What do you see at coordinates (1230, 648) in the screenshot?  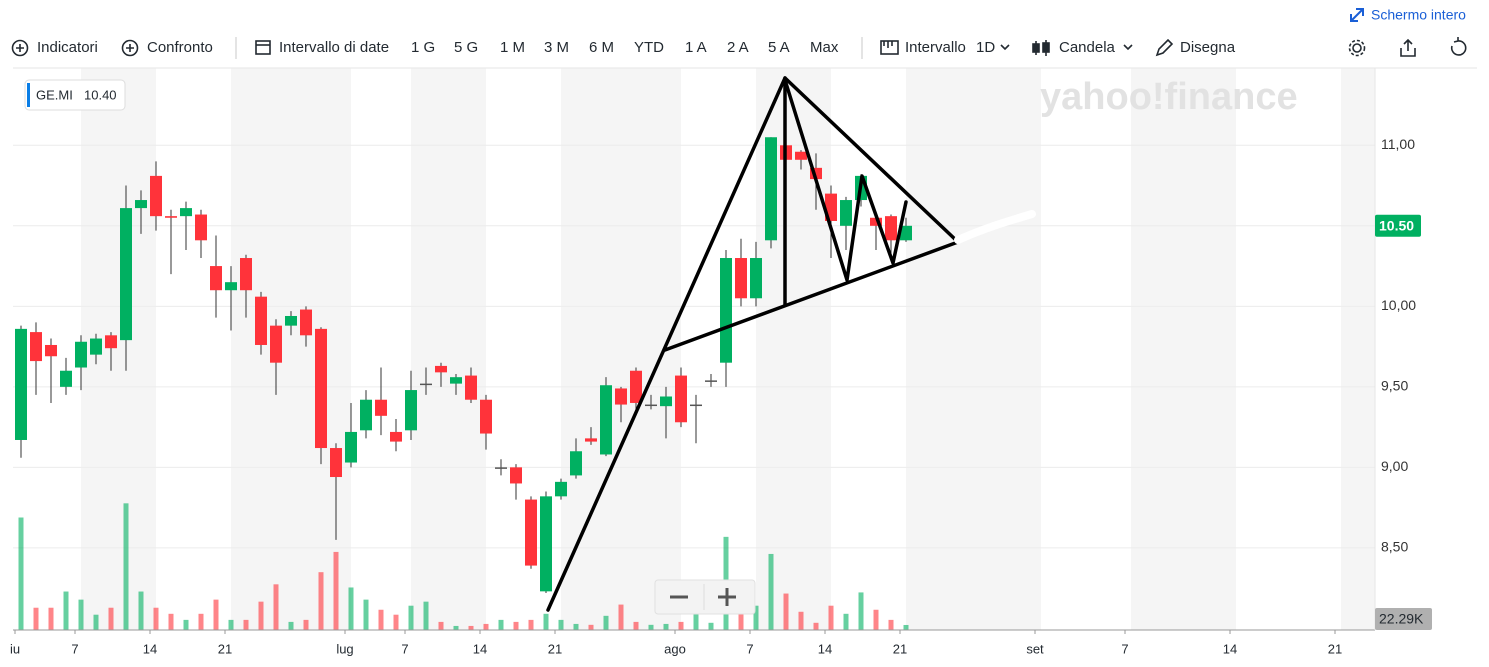 I see `x-tick-label: 14` at bounding box center [1230, 648].